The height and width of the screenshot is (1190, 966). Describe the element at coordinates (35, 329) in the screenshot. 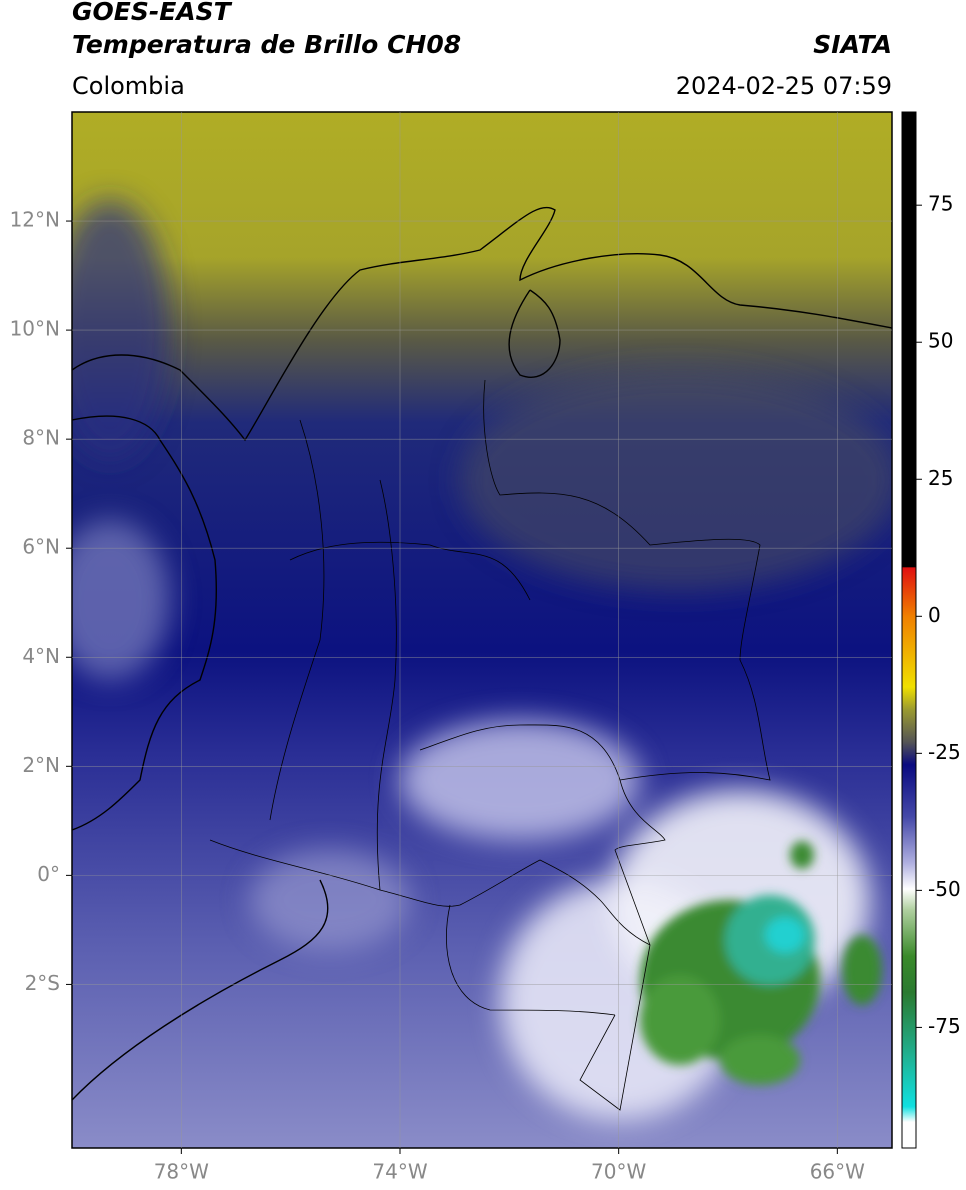

I see `lat-tick-label: 10°N` at that location.